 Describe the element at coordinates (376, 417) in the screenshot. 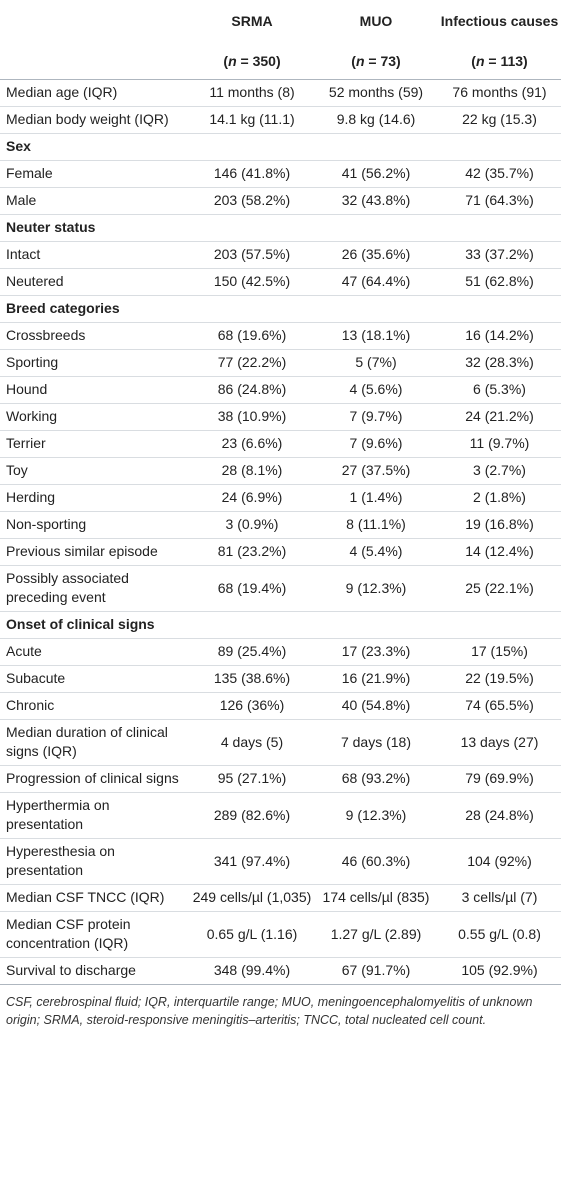

I see `cell-value: 7 (9.7%)` at that location.